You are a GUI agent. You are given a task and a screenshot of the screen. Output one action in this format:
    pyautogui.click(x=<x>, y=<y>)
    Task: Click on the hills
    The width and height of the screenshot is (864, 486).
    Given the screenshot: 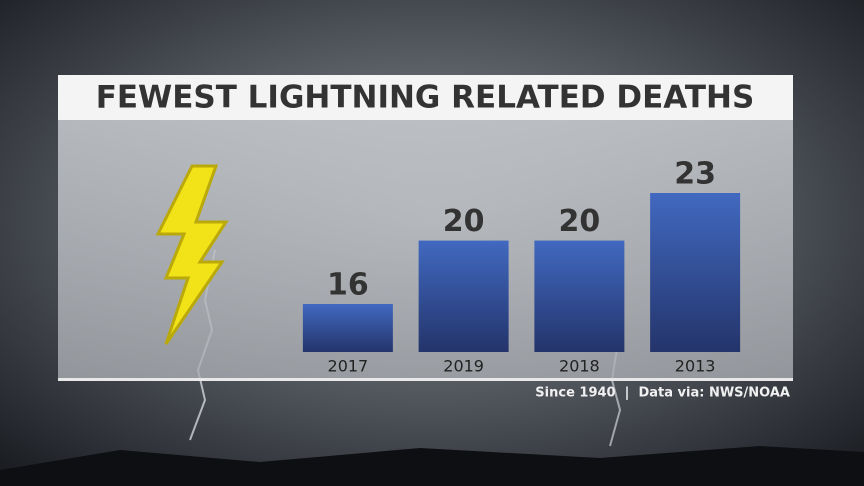 What is the action you would take?
    pyautogui.click(x=432, y=466)
    